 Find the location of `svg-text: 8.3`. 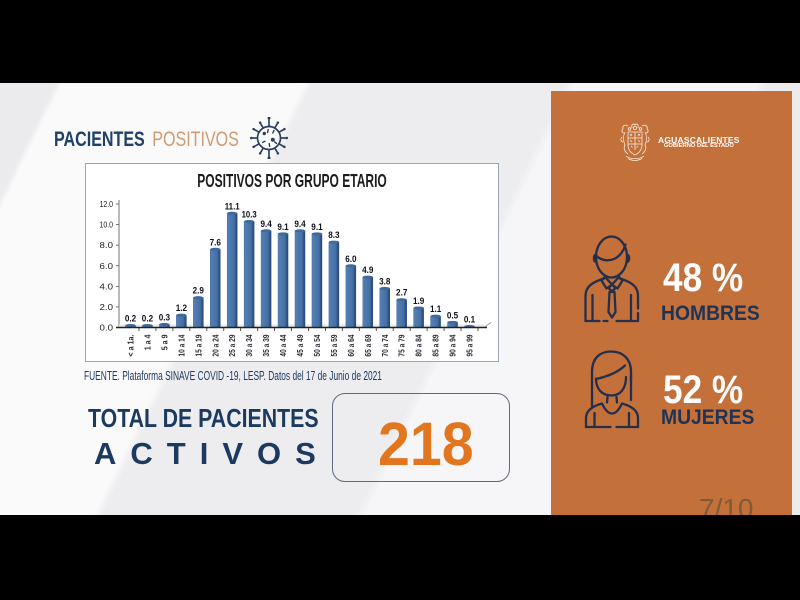

svg-text: 8.3 is located at coordinates (333, 235).